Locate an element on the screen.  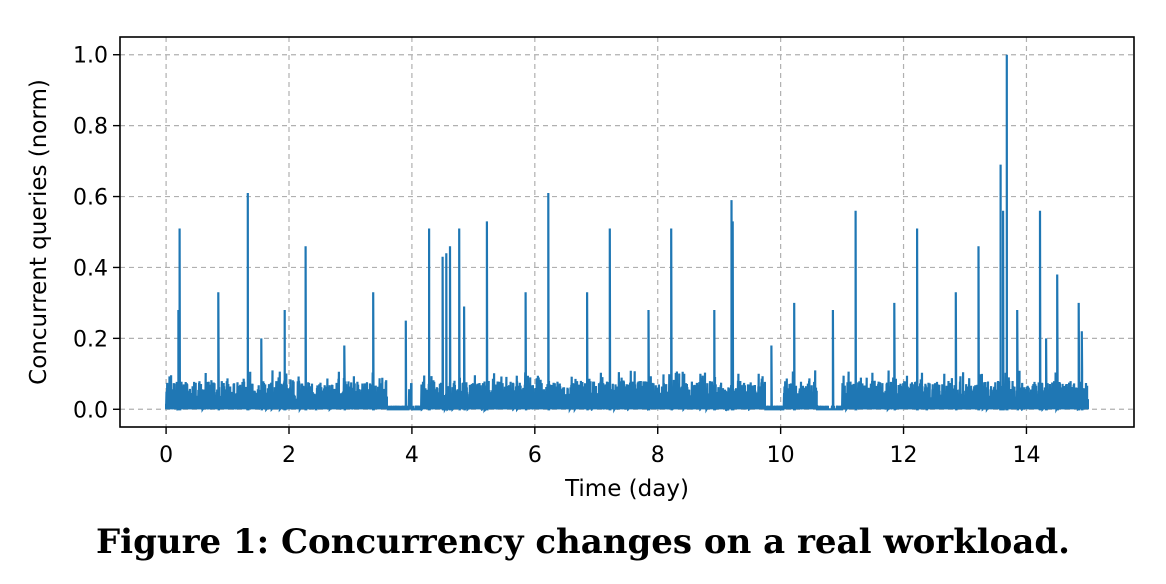
y-axis-title: Concurrent queries (norm) is located at coordinates (39, 232).